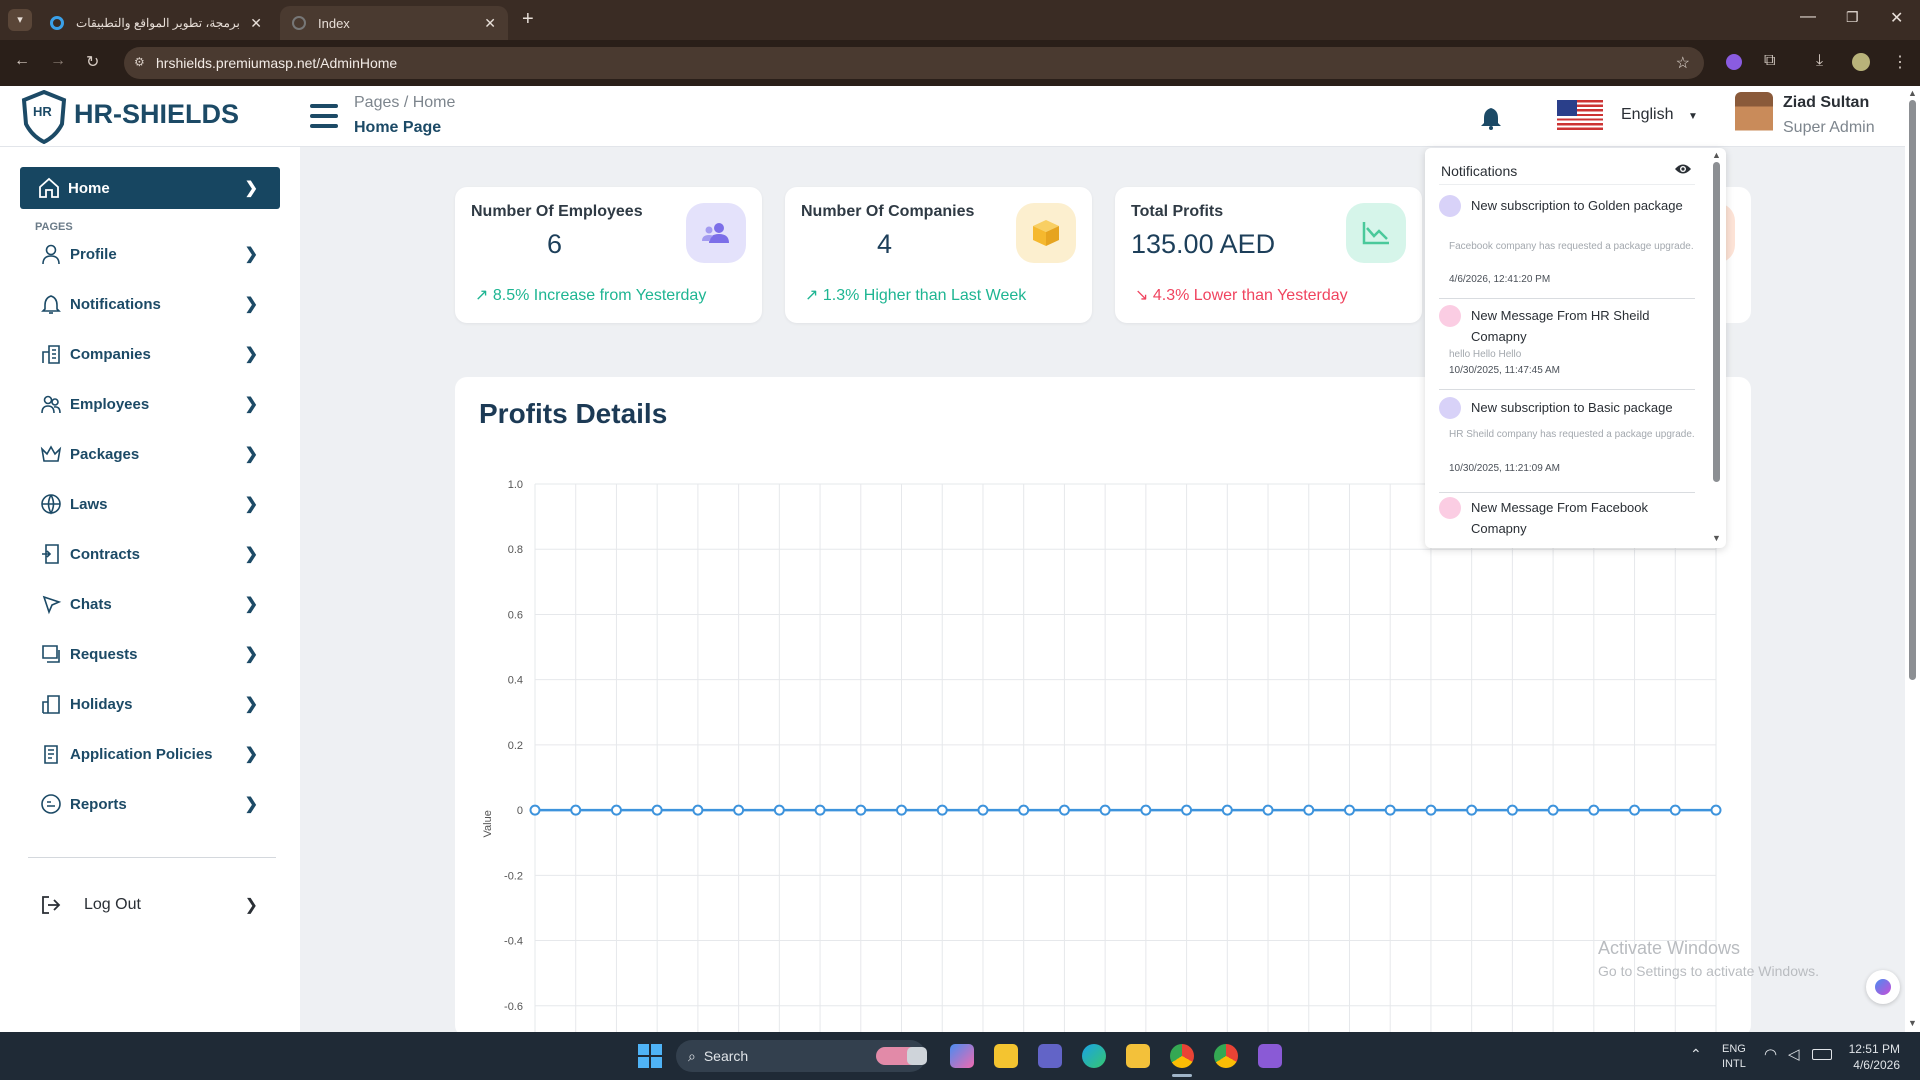 Image resolution: width=1920 pixels, height=1080 pixels. What do you see at coordinates (1754, 116) in the screenshot?
I see `user-avatar` at bounding box center [1754, 116].